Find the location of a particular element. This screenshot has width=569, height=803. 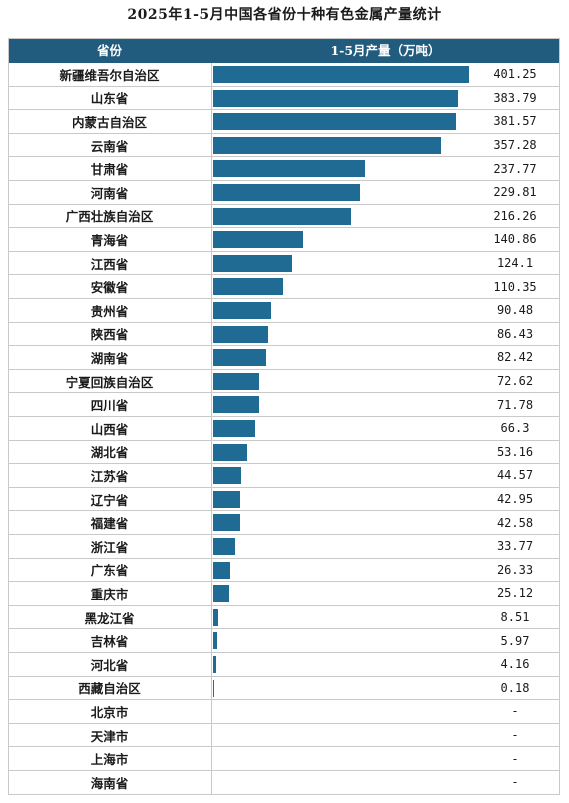

table-row: 上海市 - is located at coordinates (284, 759).